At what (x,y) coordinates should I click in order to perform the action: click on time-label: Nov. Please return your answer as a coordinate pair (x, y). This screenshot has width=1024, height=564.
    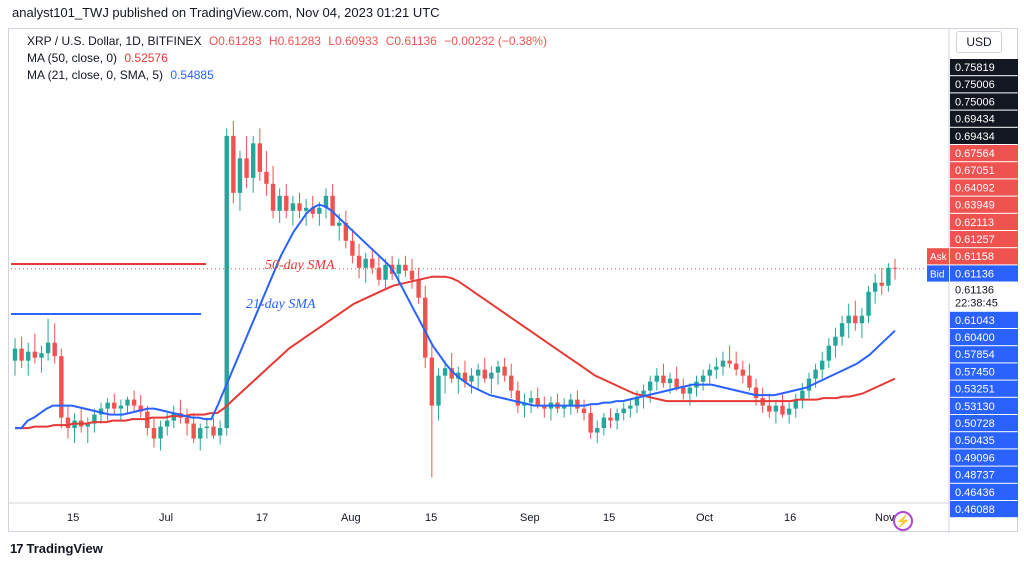
    Looking at the image, I should click on (885, 518).